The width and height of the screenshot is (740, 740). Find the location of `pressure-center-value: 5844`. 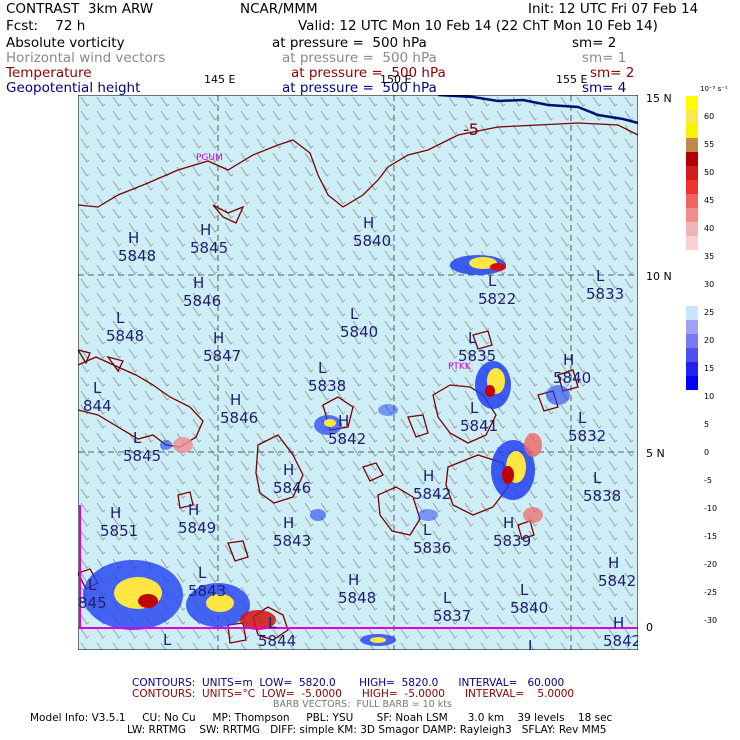

pressure-center-value: 5844 is located at coordinates (277, 641).